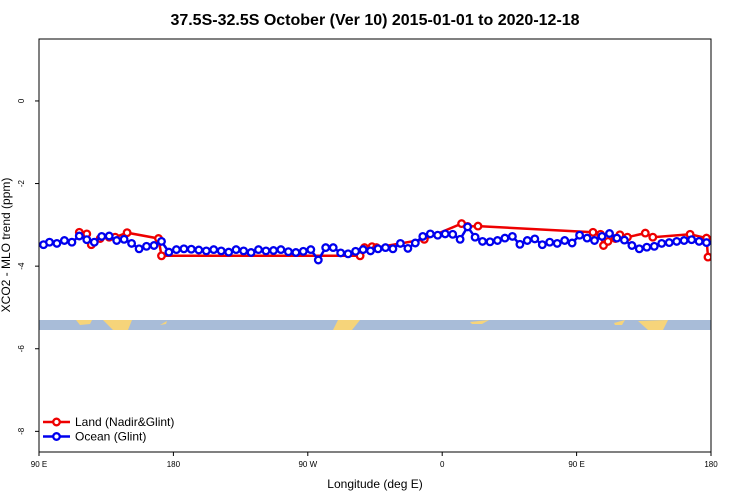 The width and height of the screenshot is (750, 500). Describe the element at coordinates (346, 325) in the screenshot. I see `map-land-south-america` at that location.